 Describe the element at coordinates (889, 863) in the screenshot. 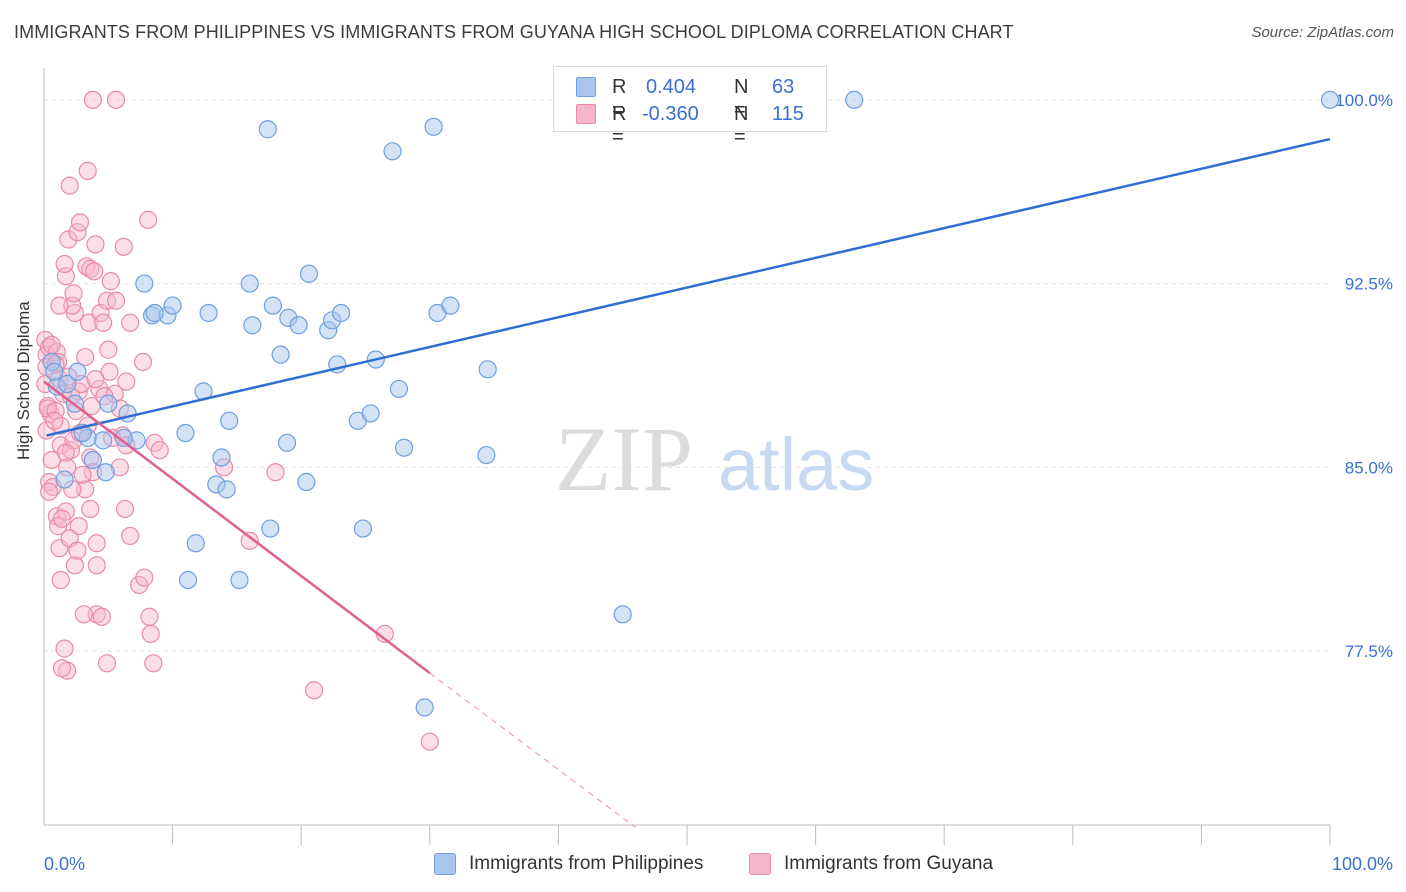

I see `bottom-legend-label: Immigrants from Guyana` at that location.